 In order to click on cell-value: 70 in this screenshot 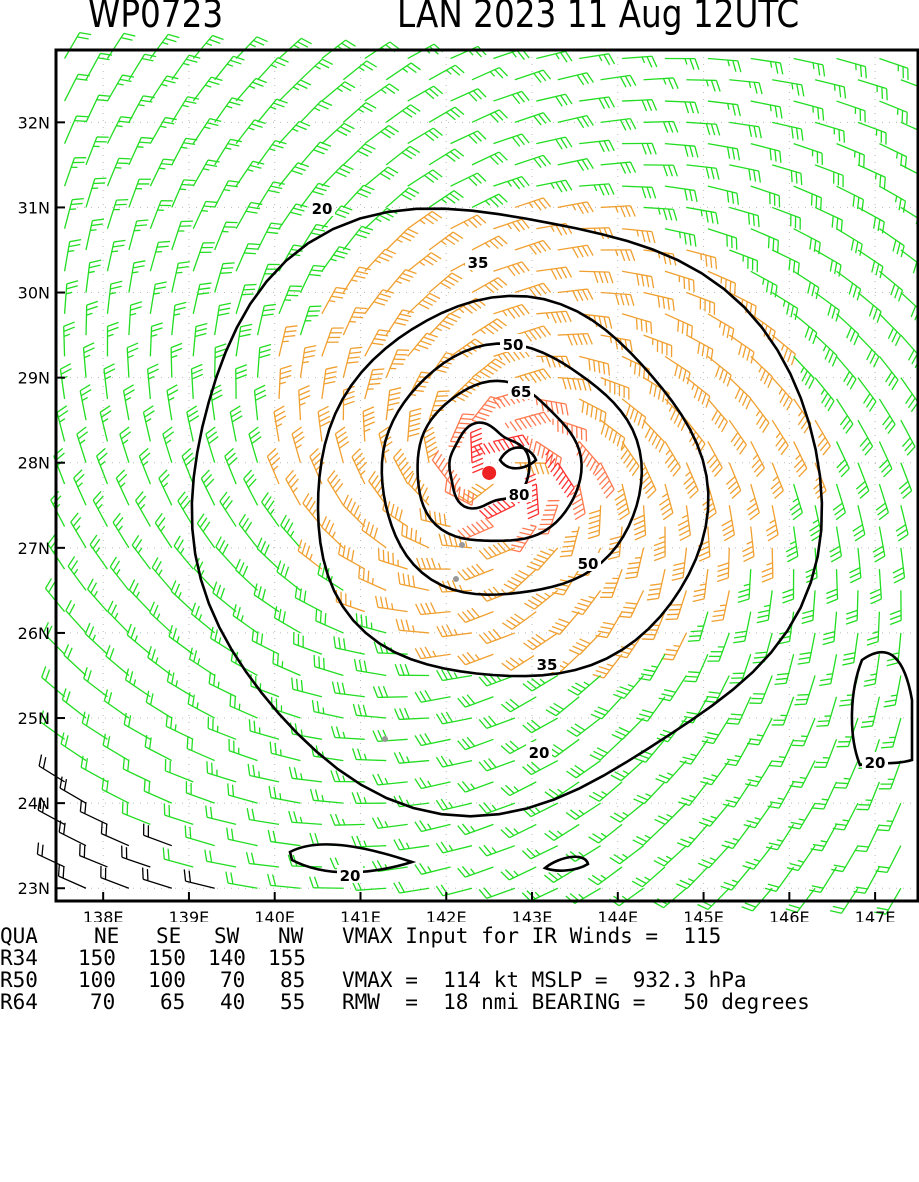, I will do `click(102, 1002)`.